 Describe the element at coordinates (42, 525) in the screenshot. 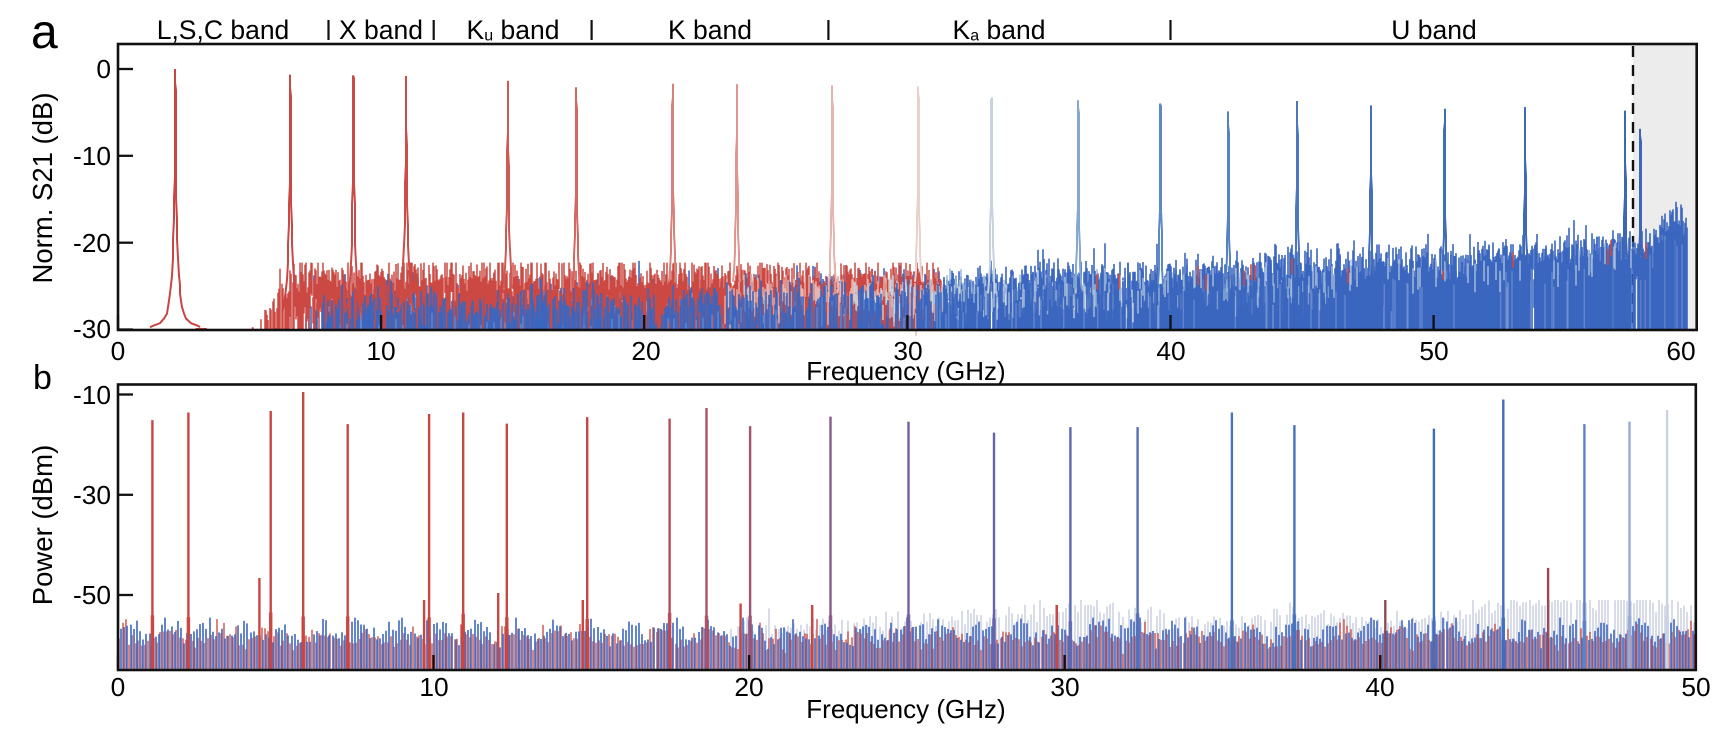

I see `svg-text: Power (dBm)` at that location.